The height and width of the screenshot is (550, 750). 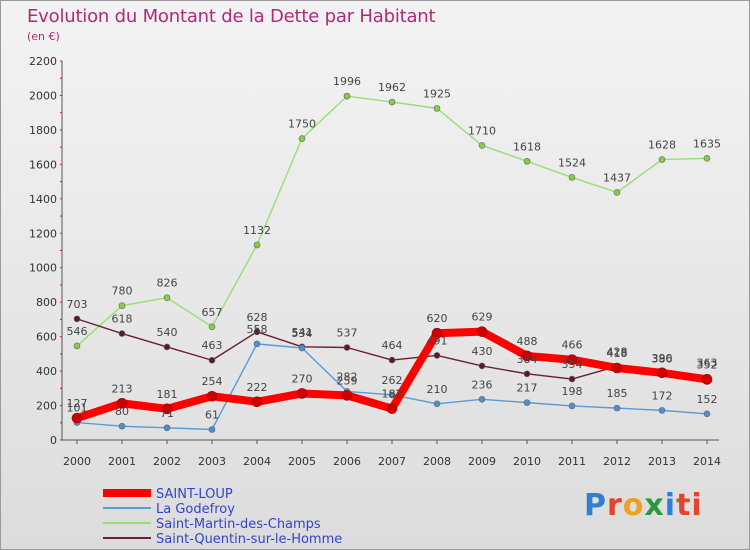 What do you see at coordinates (595, 505) in the screenshot?
I see `logo-letter: P` at bounding box center [595, 505].